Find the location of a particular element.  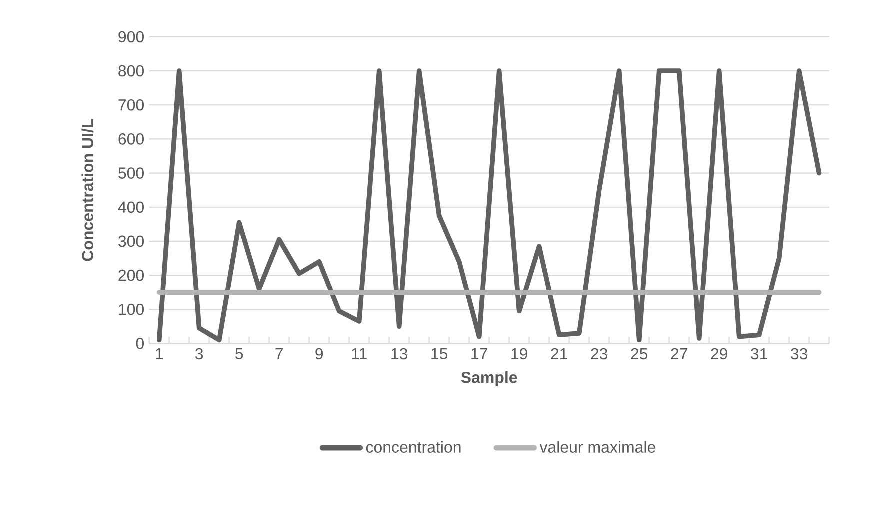

x-tick-label: 9 is located at coordinates (320, 354).